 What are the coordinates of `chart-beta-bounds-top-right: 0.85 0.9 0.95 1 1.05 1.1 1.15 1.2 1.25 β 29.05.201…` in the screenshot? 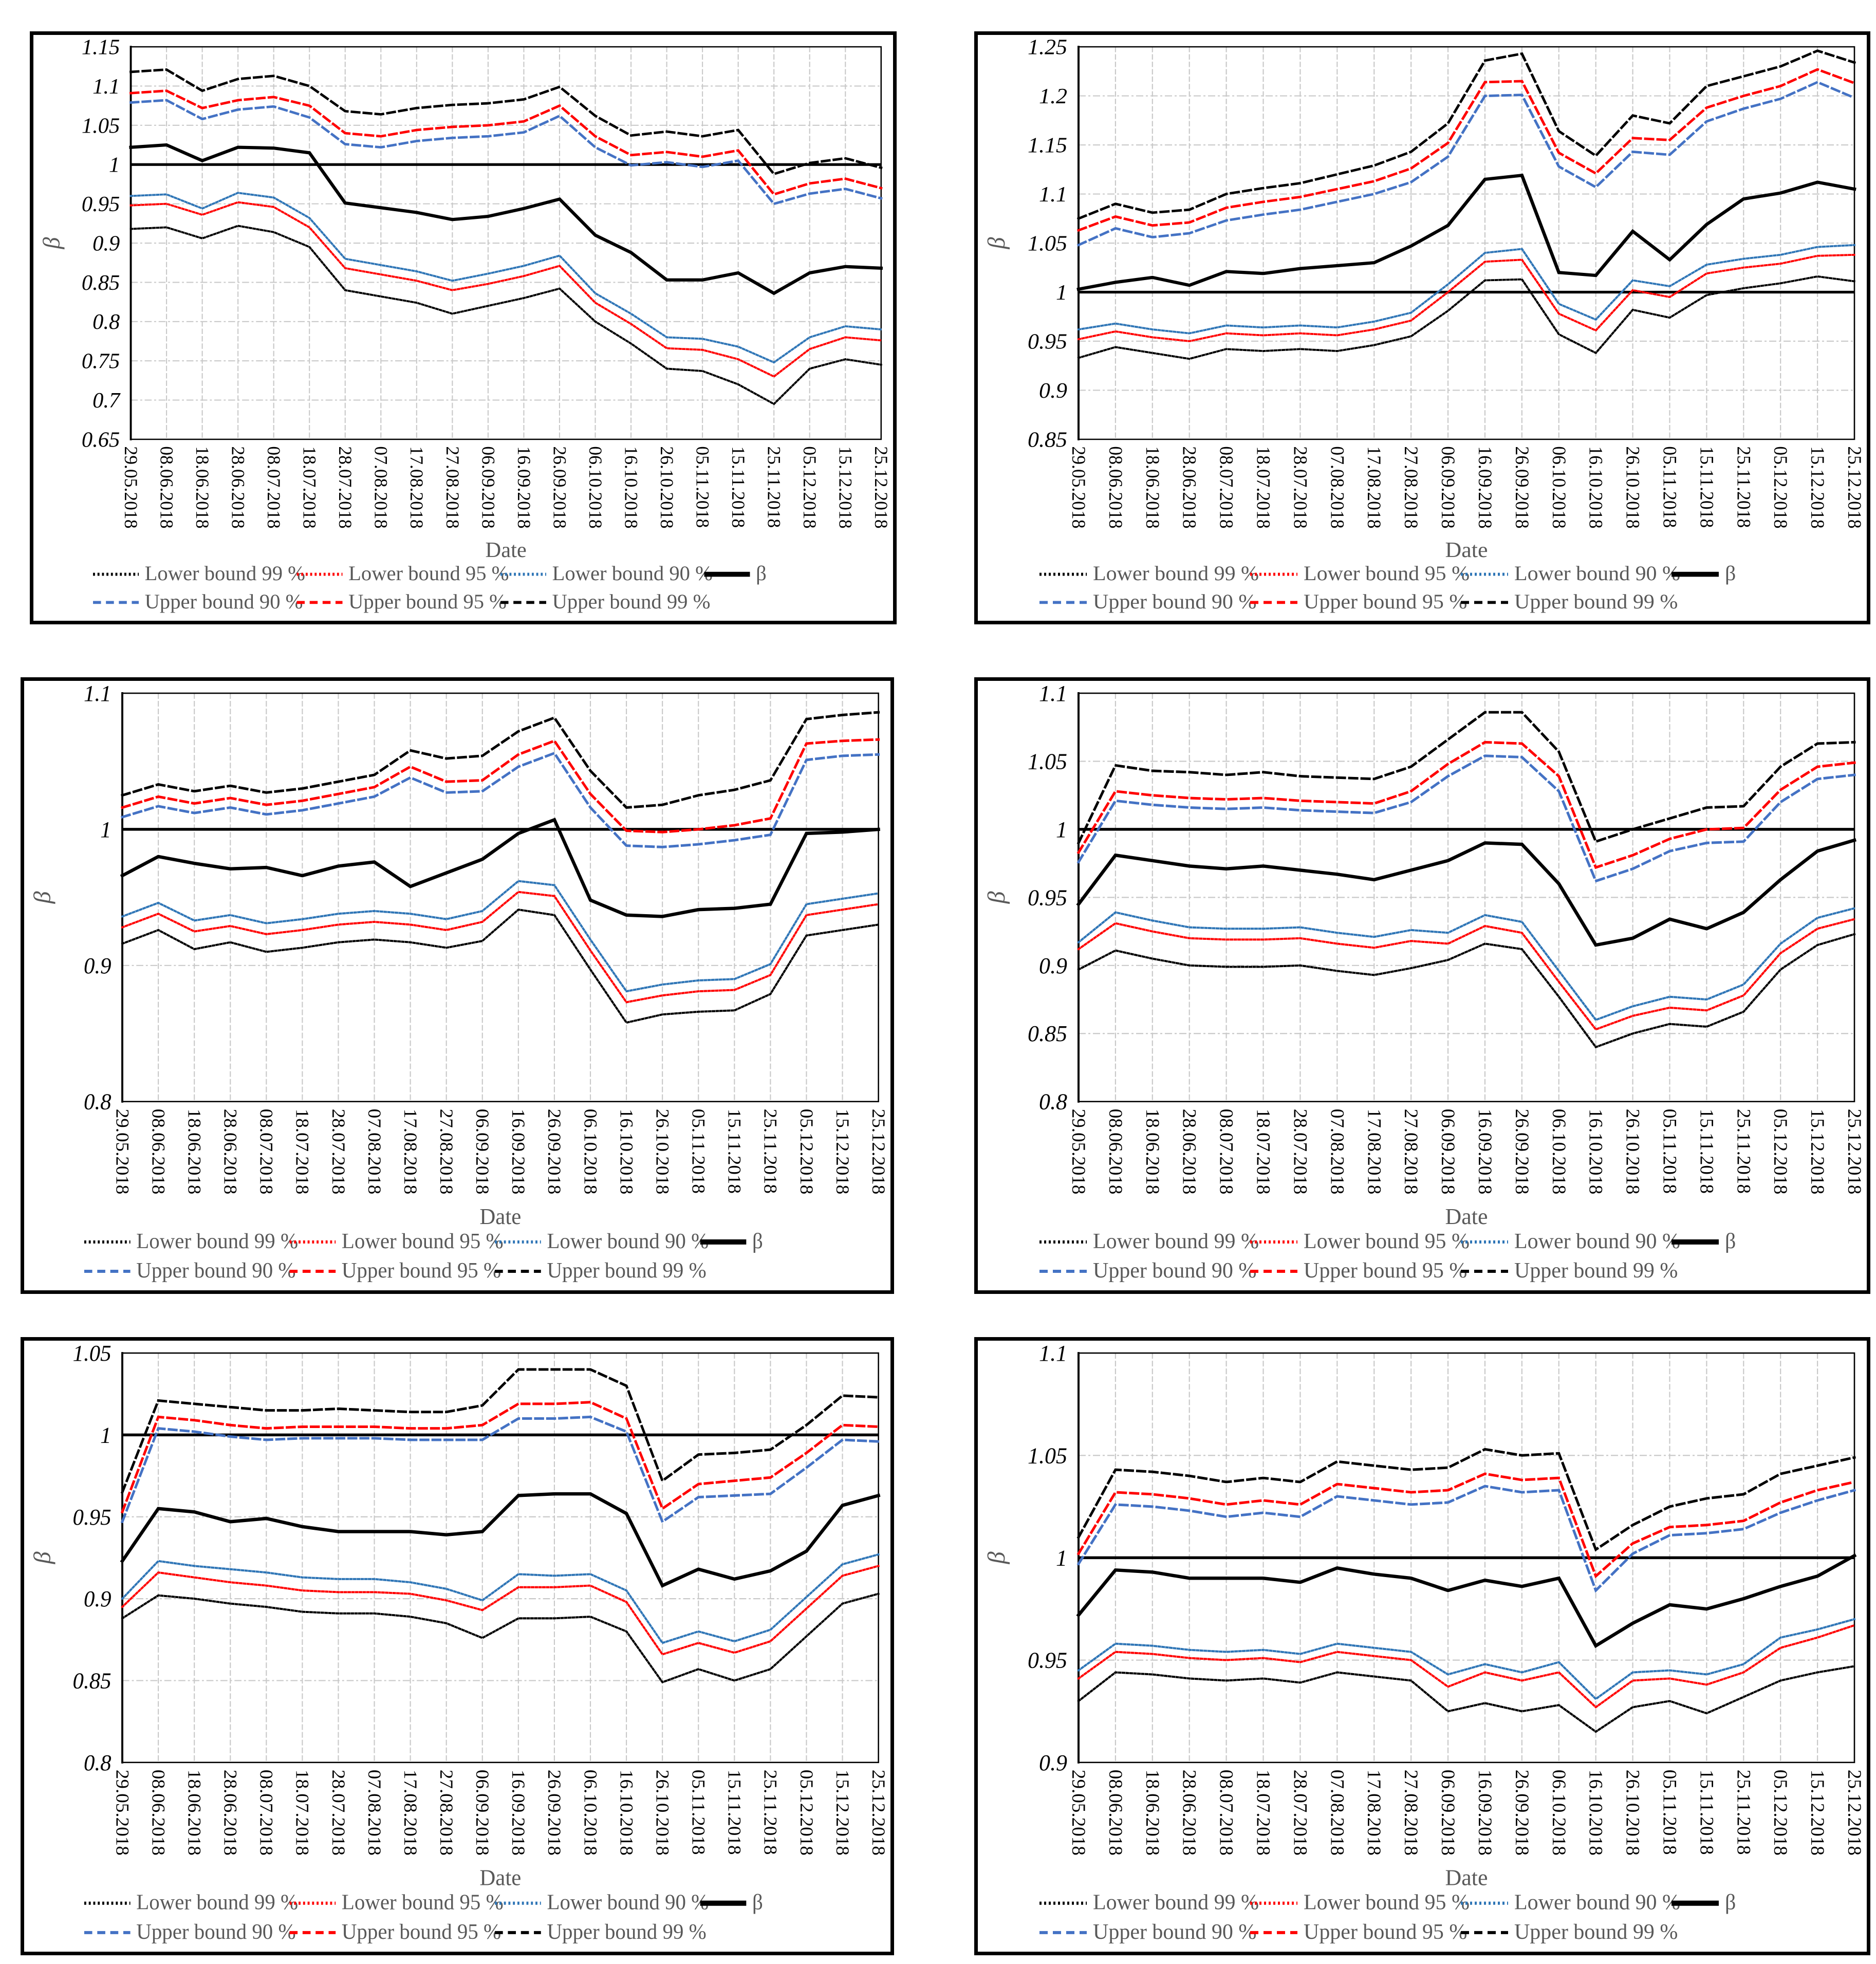 It's located at (1422, 327).